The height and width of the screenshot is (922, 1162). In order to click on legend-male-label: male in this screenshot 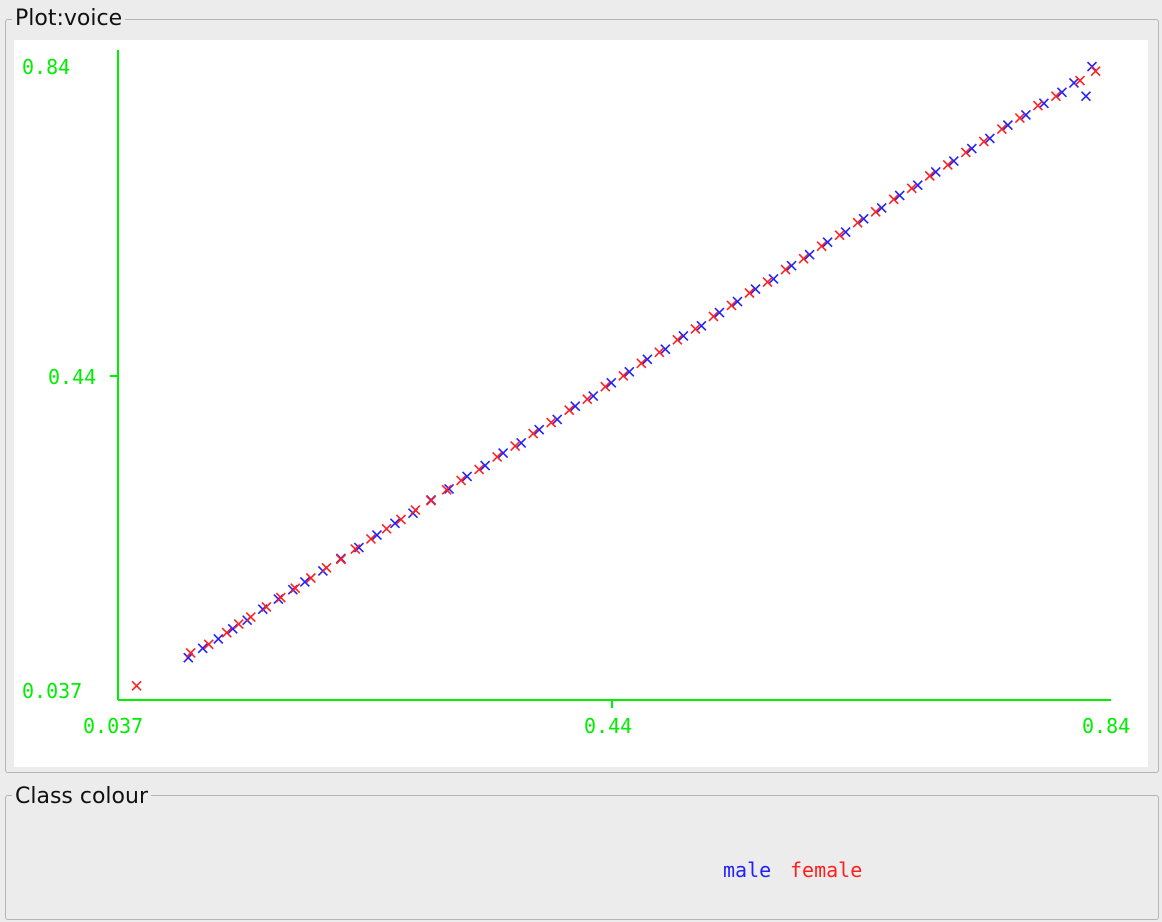, I will do `click(747, 870)`.